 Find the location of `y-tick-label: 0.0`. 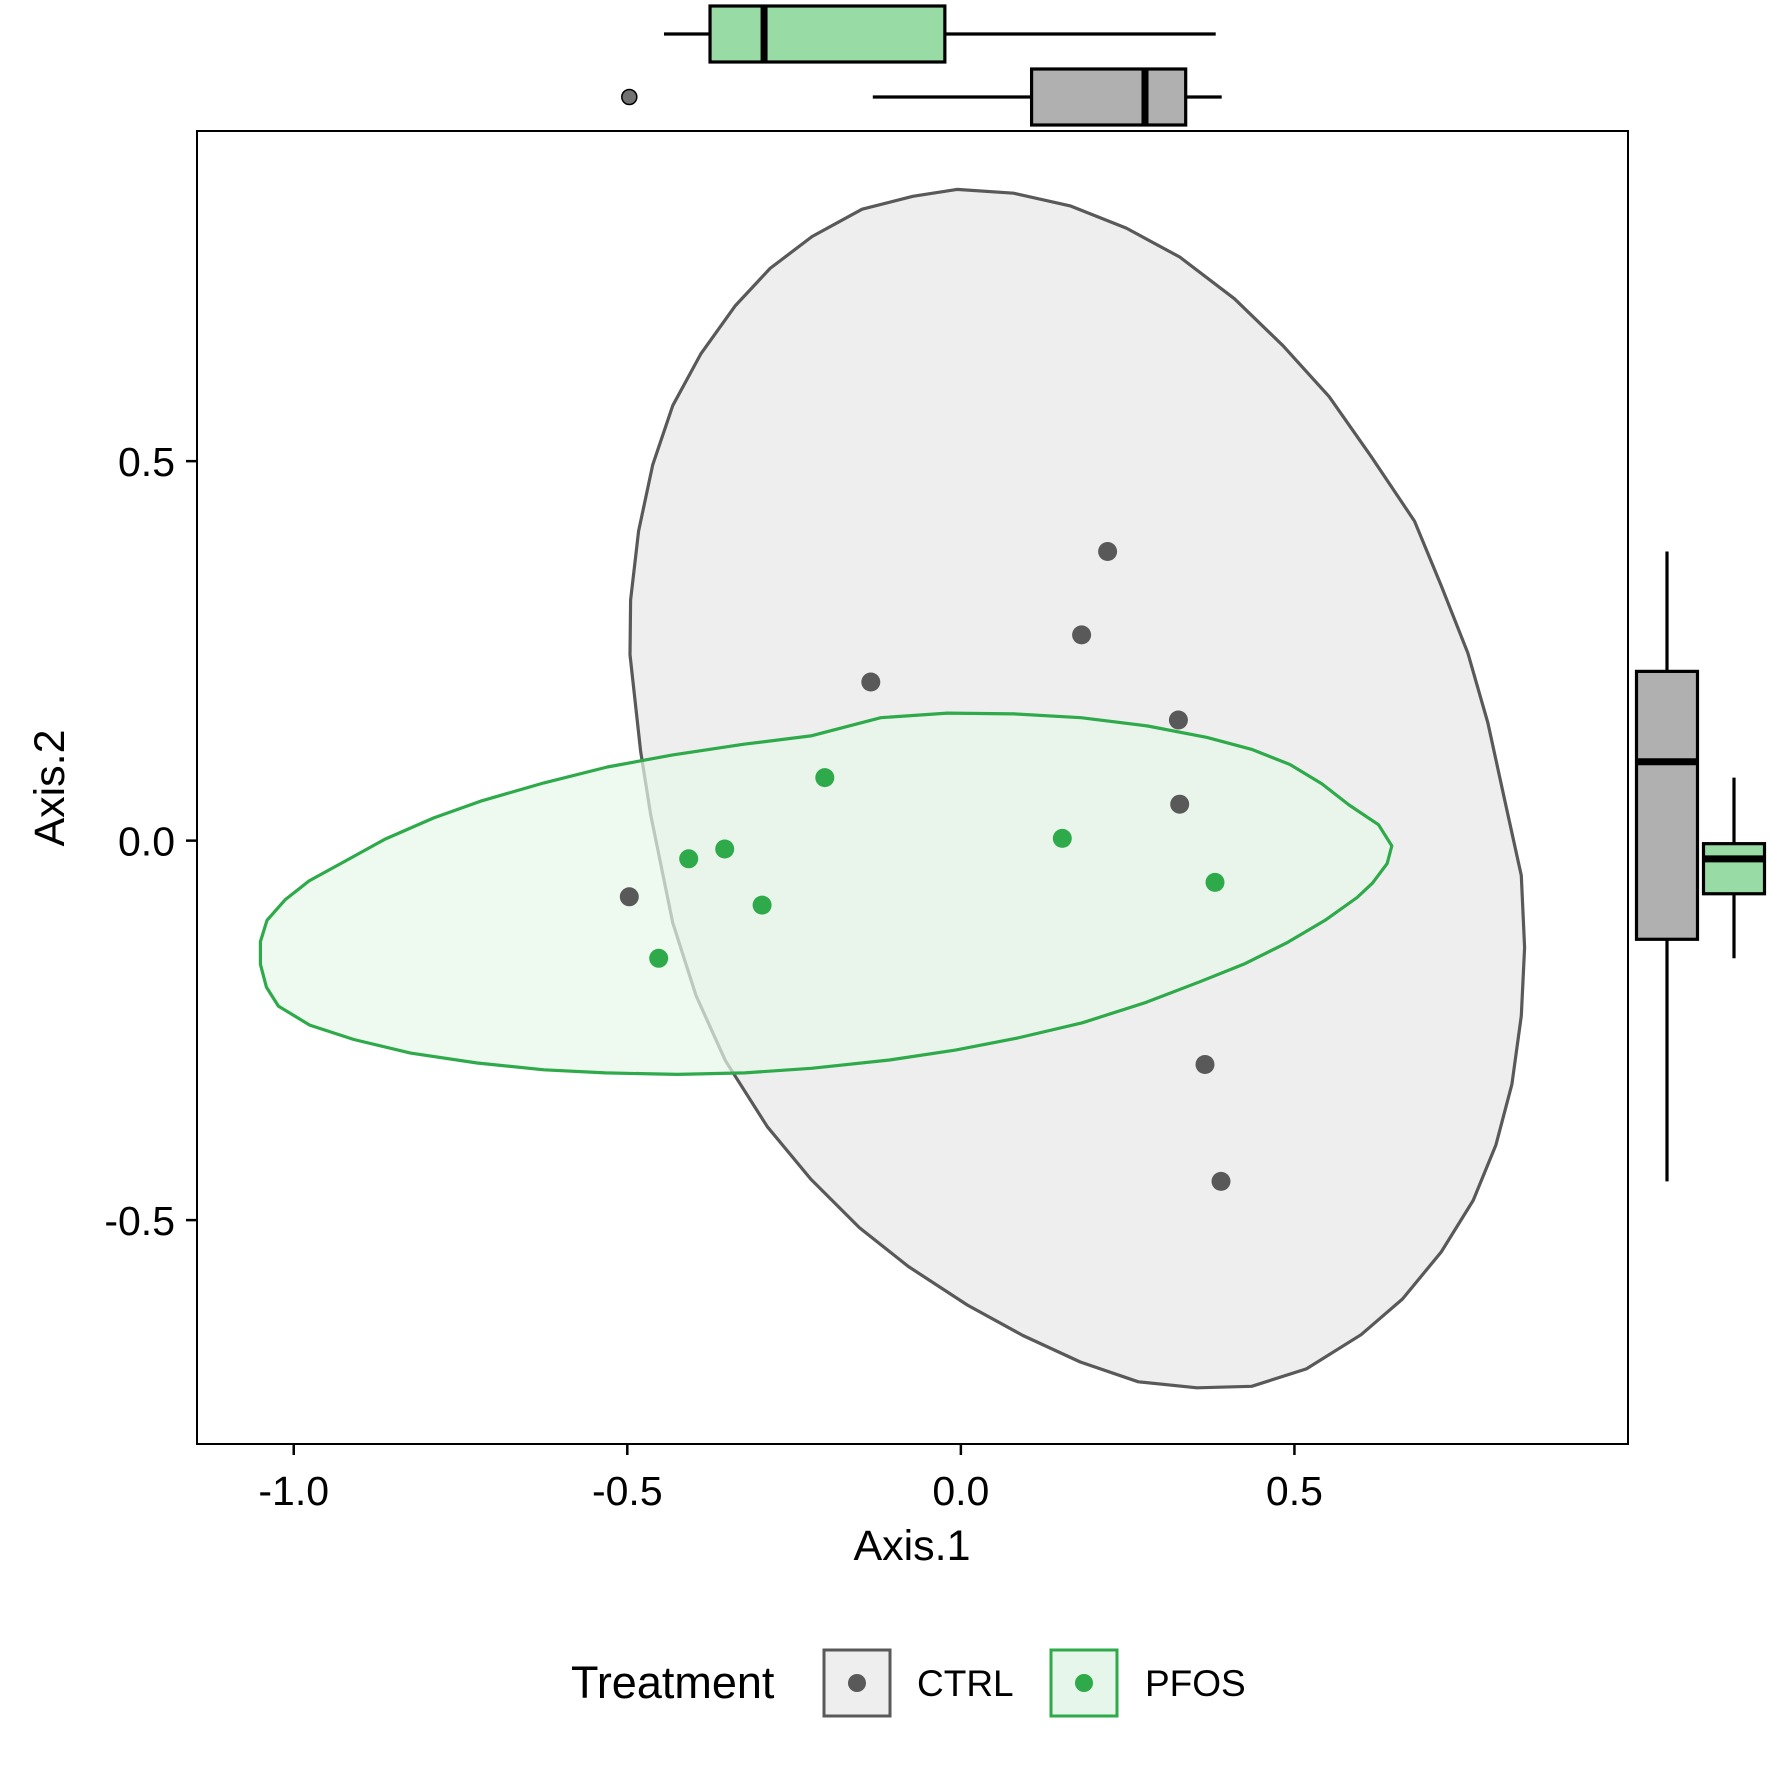

y-tick-label: 0.0 is located at coordinates (146, 842).